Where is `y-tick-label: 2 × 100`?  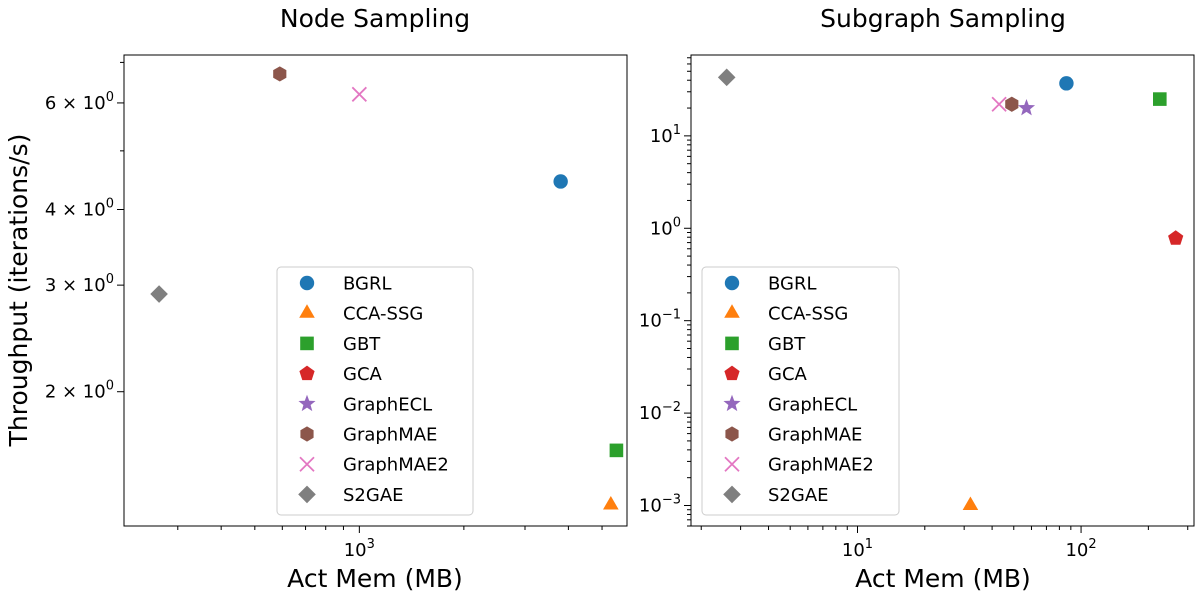
y-tick-label: 2 × 100 is located at coordinates (79, 391).